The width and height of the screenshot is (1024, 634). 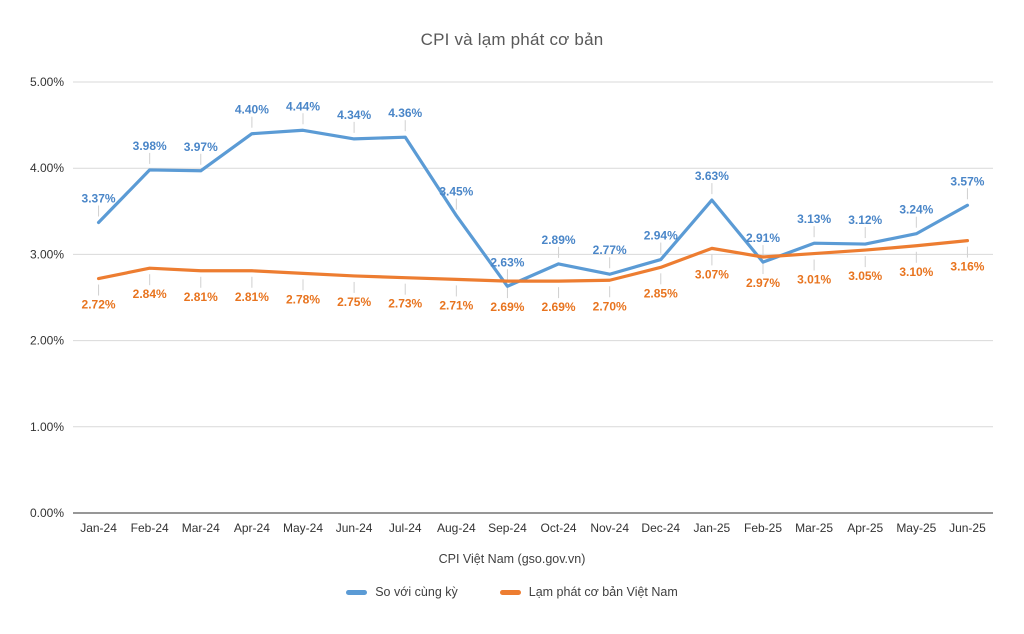 I want to click on data-label: 3.98%, so click(x=150, y=146).